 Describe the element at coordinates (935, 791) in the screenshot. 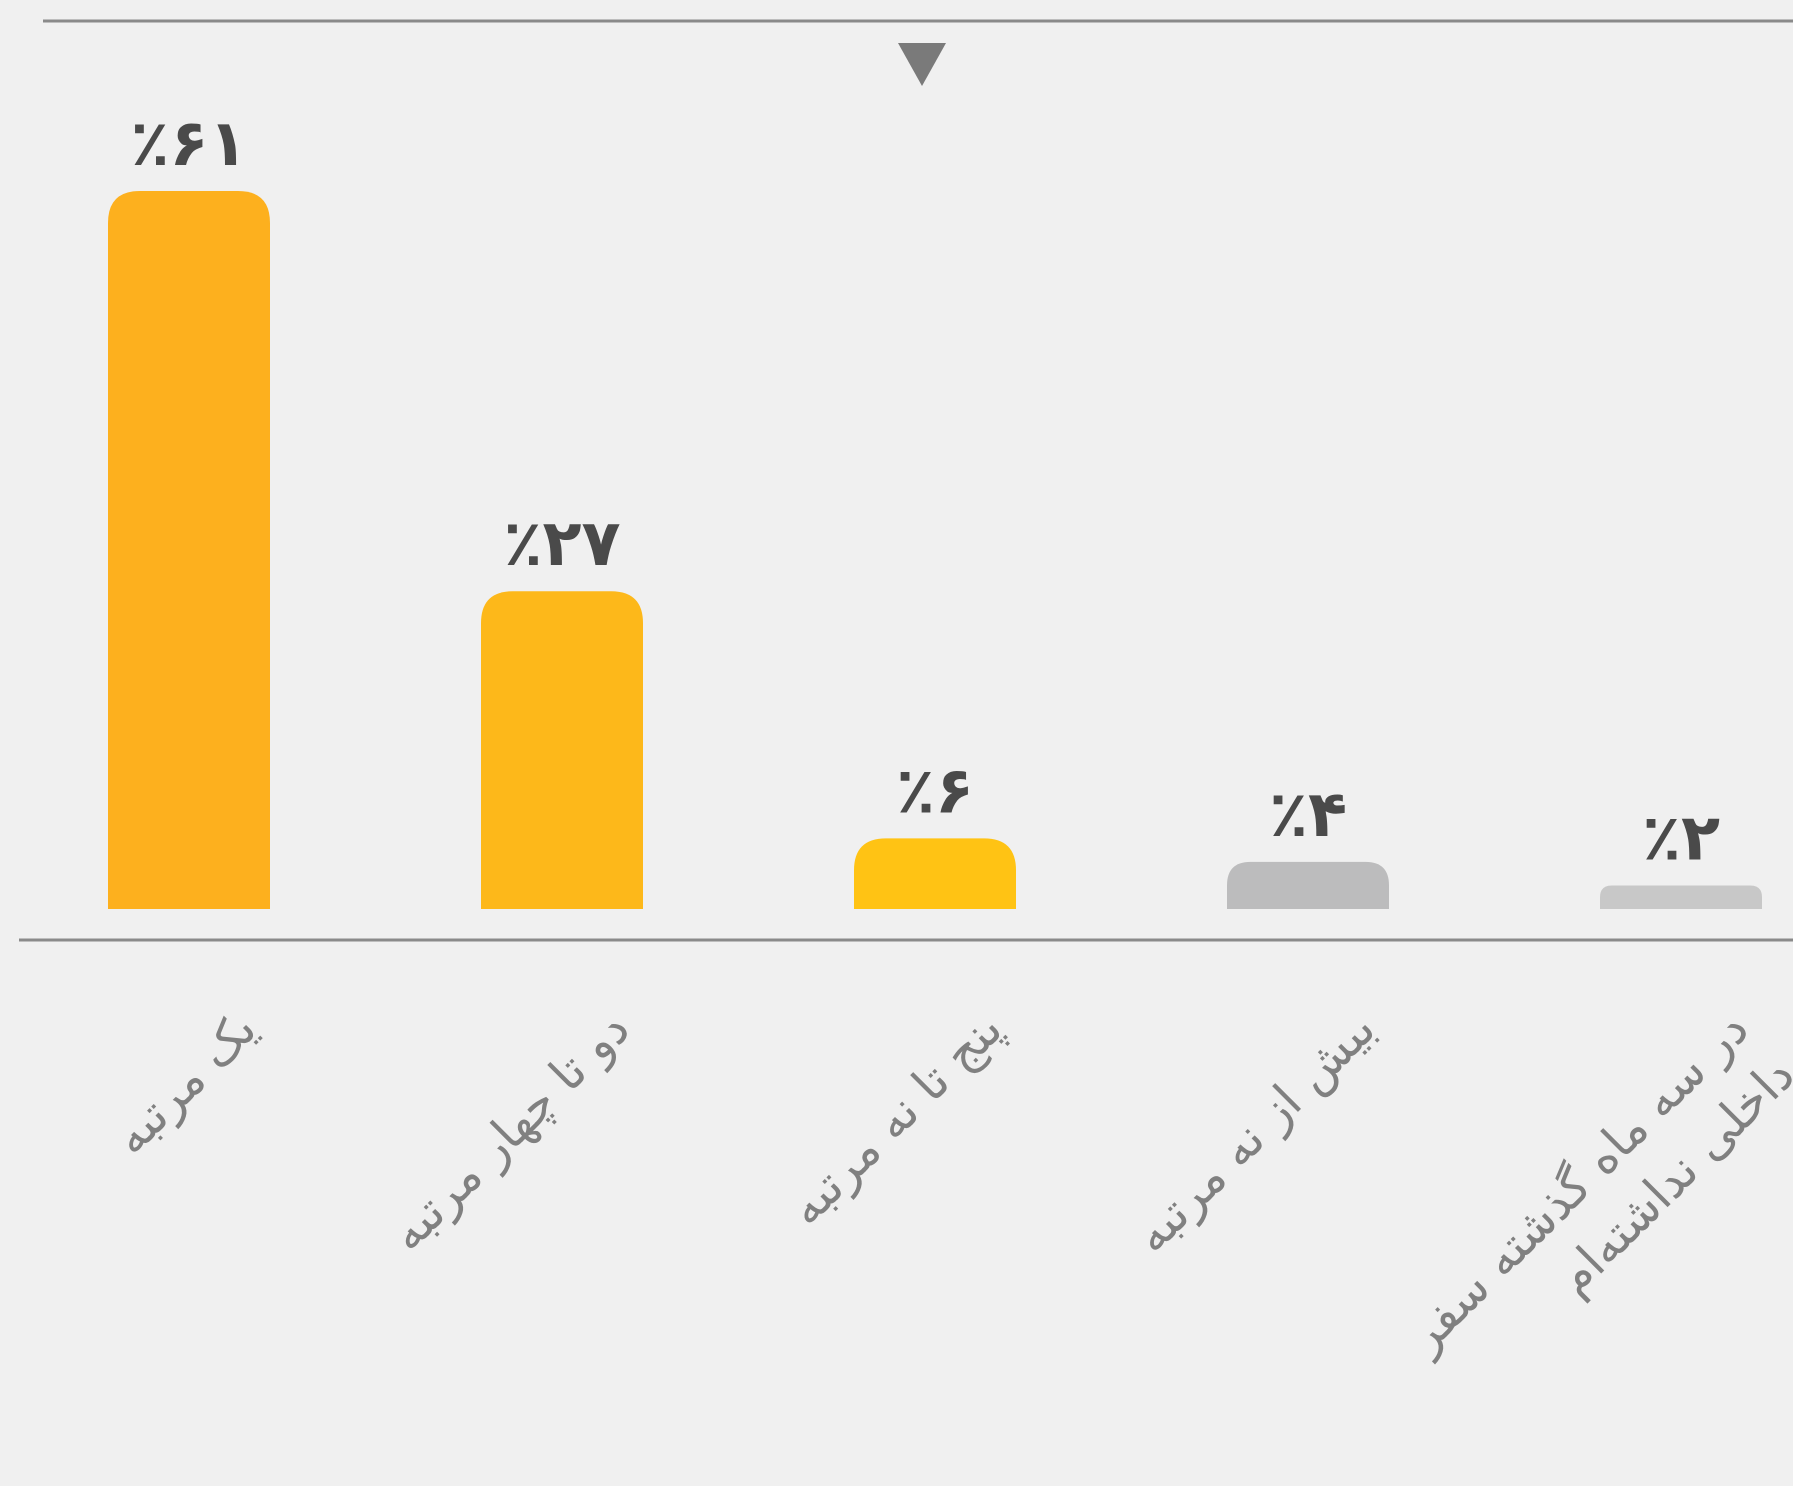

I see `value-label: ٪۶` at that location.